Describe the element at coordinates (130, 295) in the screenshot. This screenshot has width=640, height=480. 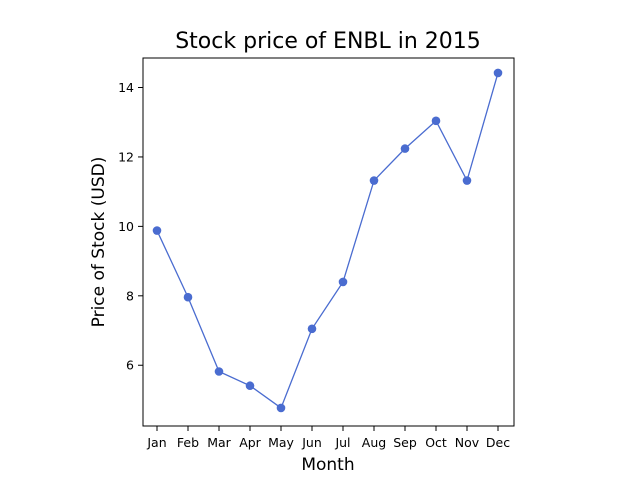
I see `y-tick-label: 8` at that location.